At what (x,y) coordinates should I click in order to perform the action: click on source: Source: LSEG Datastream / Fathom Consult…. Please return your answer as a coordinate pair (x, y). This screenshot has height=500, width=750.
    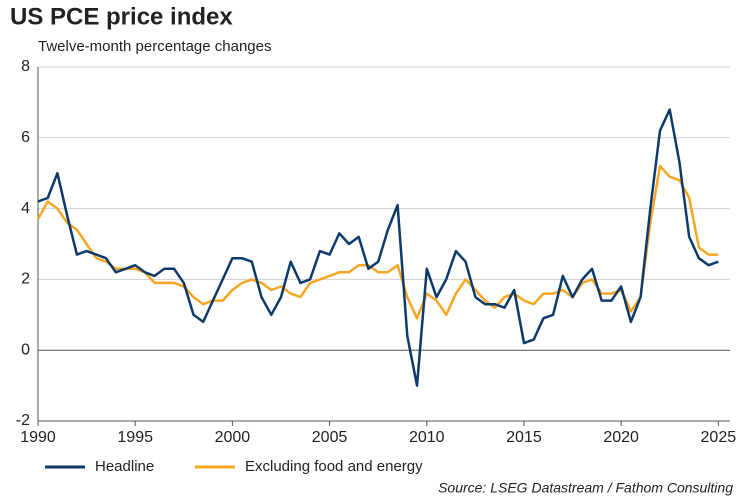
    Looking at the image, I should click on (585, 488).